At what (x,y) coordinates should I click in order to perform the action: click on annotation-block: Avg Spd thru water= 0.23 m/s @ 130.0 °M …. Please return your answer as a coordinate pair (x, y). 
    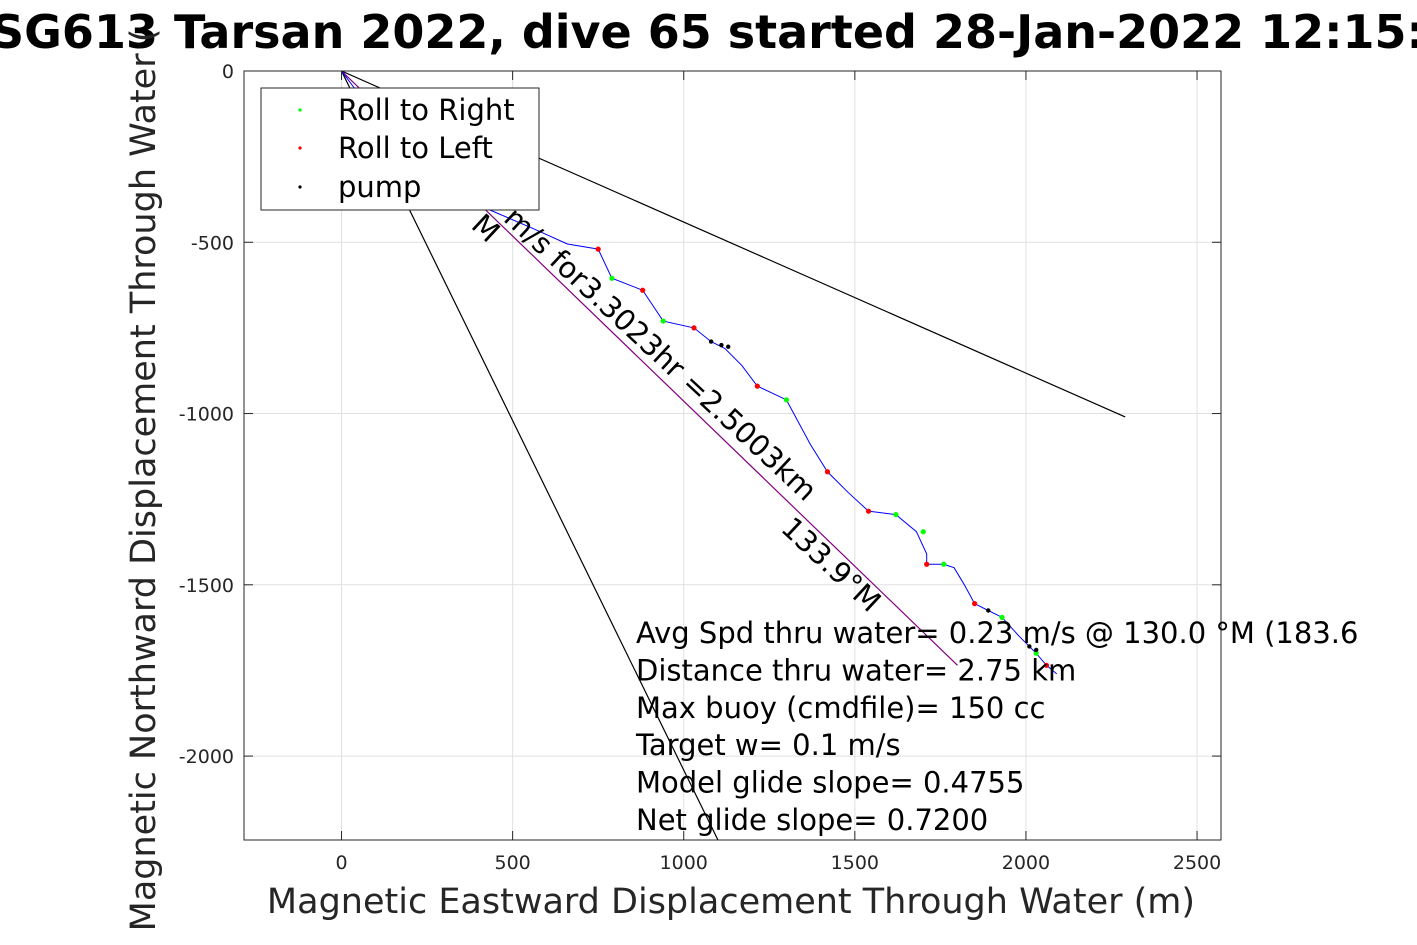
    Looking at the image, I should click on (996, 726).